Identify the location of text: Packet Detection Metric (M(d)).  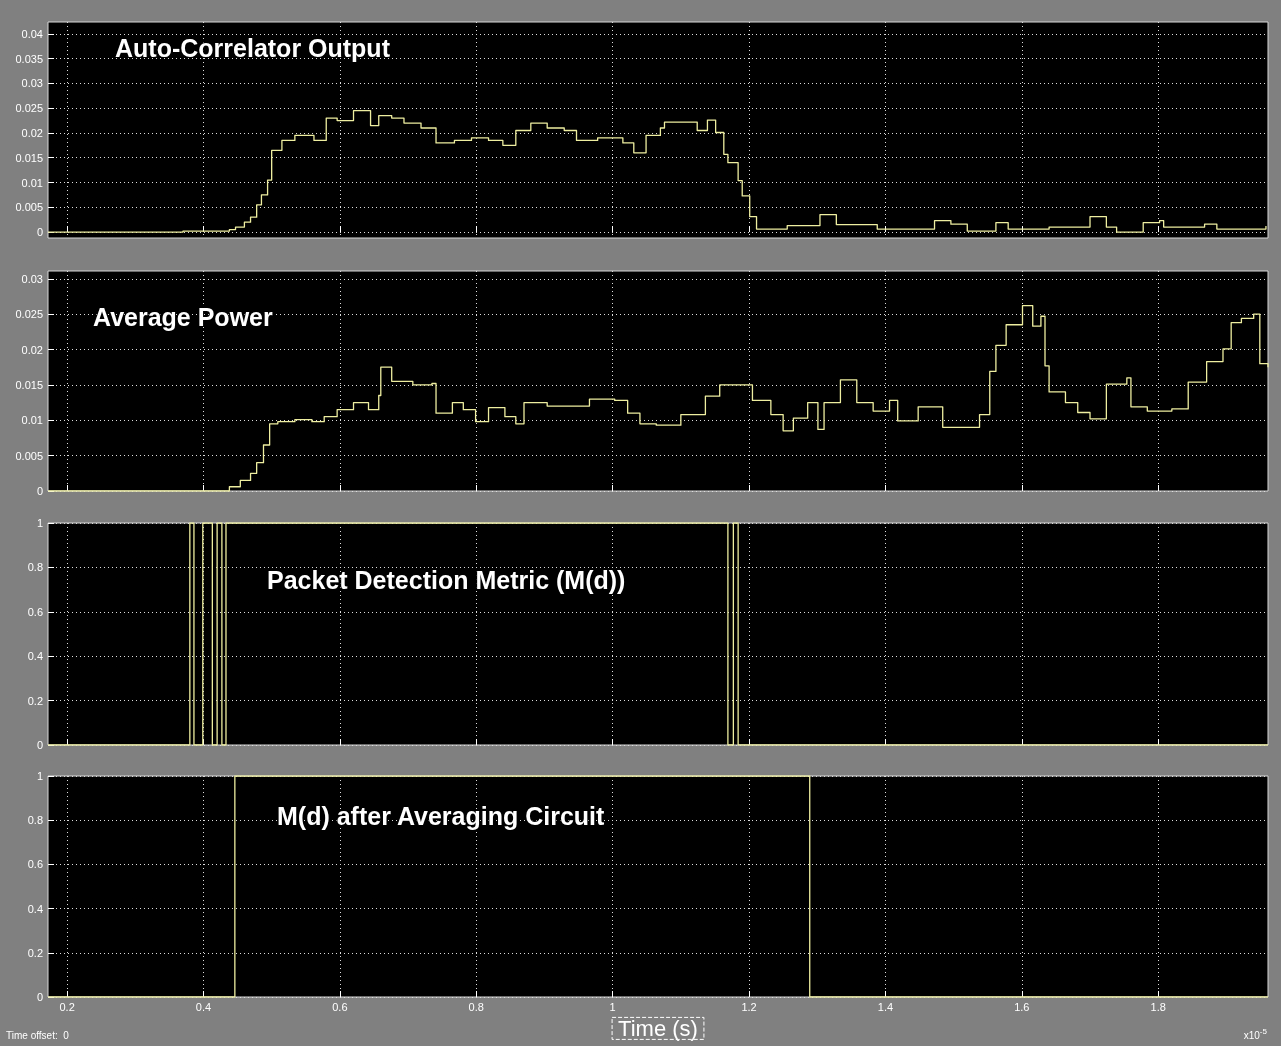
(446, 579).